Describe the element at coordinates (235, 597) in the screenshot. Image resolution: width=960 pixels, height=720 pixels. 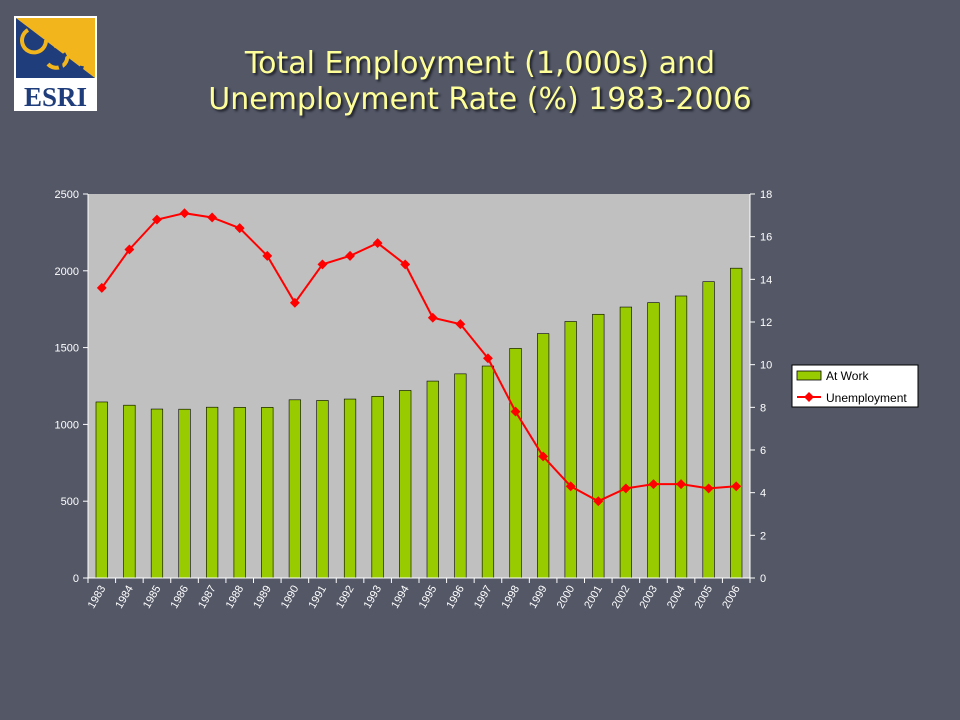
I see `x-tick-label: 1988` at that location.